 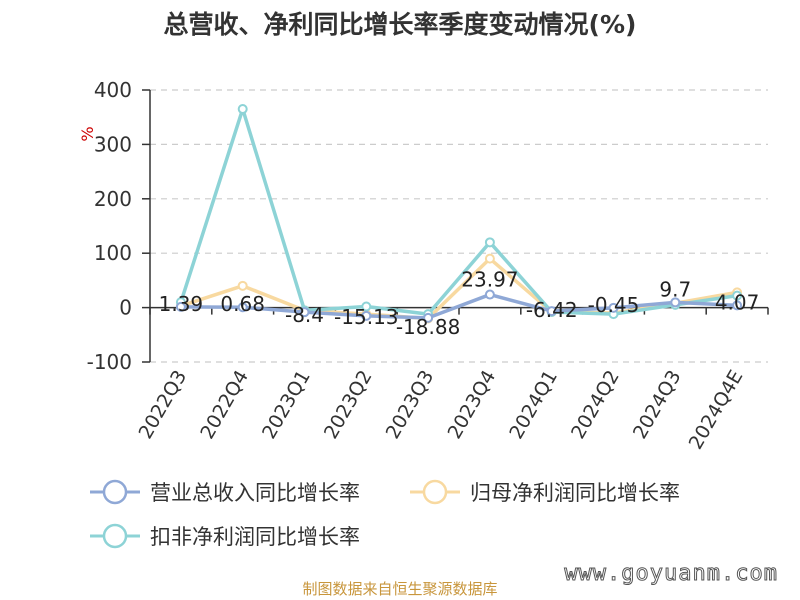 I want to click on y-tick-label: 400, so click(x=113, y=90).